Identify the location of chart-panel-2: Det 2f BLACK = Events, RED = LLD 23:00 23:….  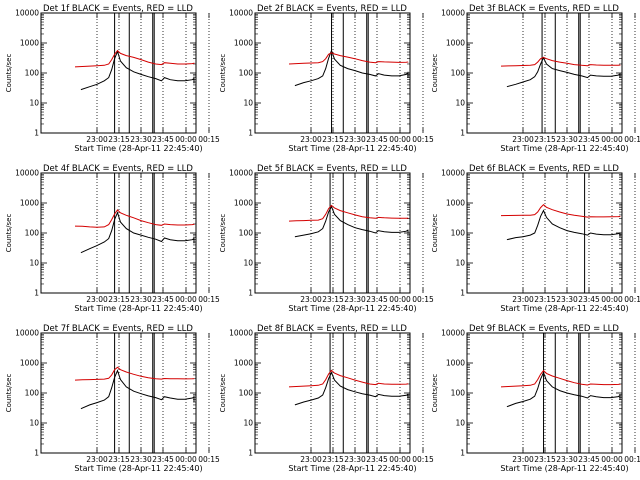
(326, 78).